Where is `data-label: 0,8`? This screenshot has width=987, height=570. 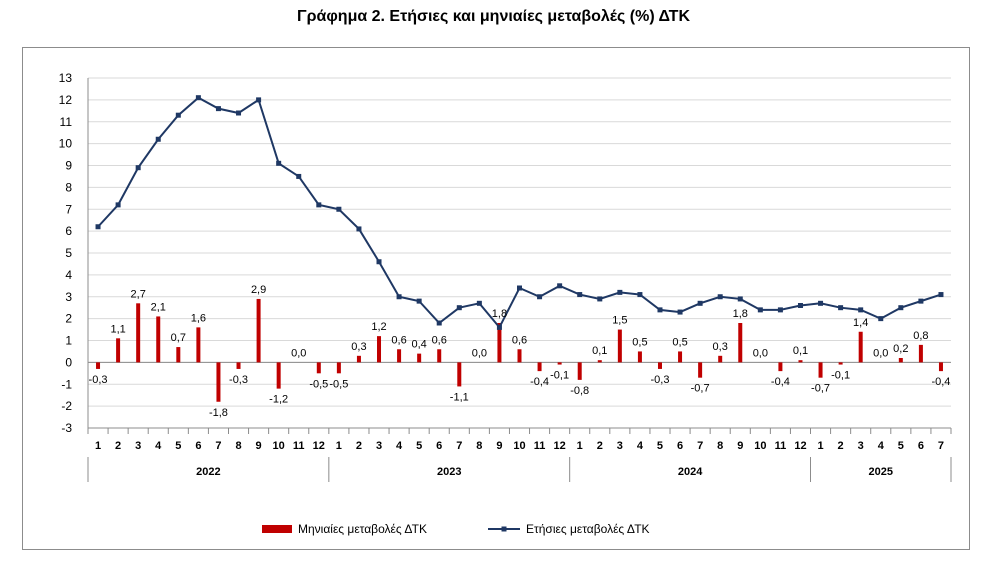
data-label: 0,8 is located at coordinates (920, 336).